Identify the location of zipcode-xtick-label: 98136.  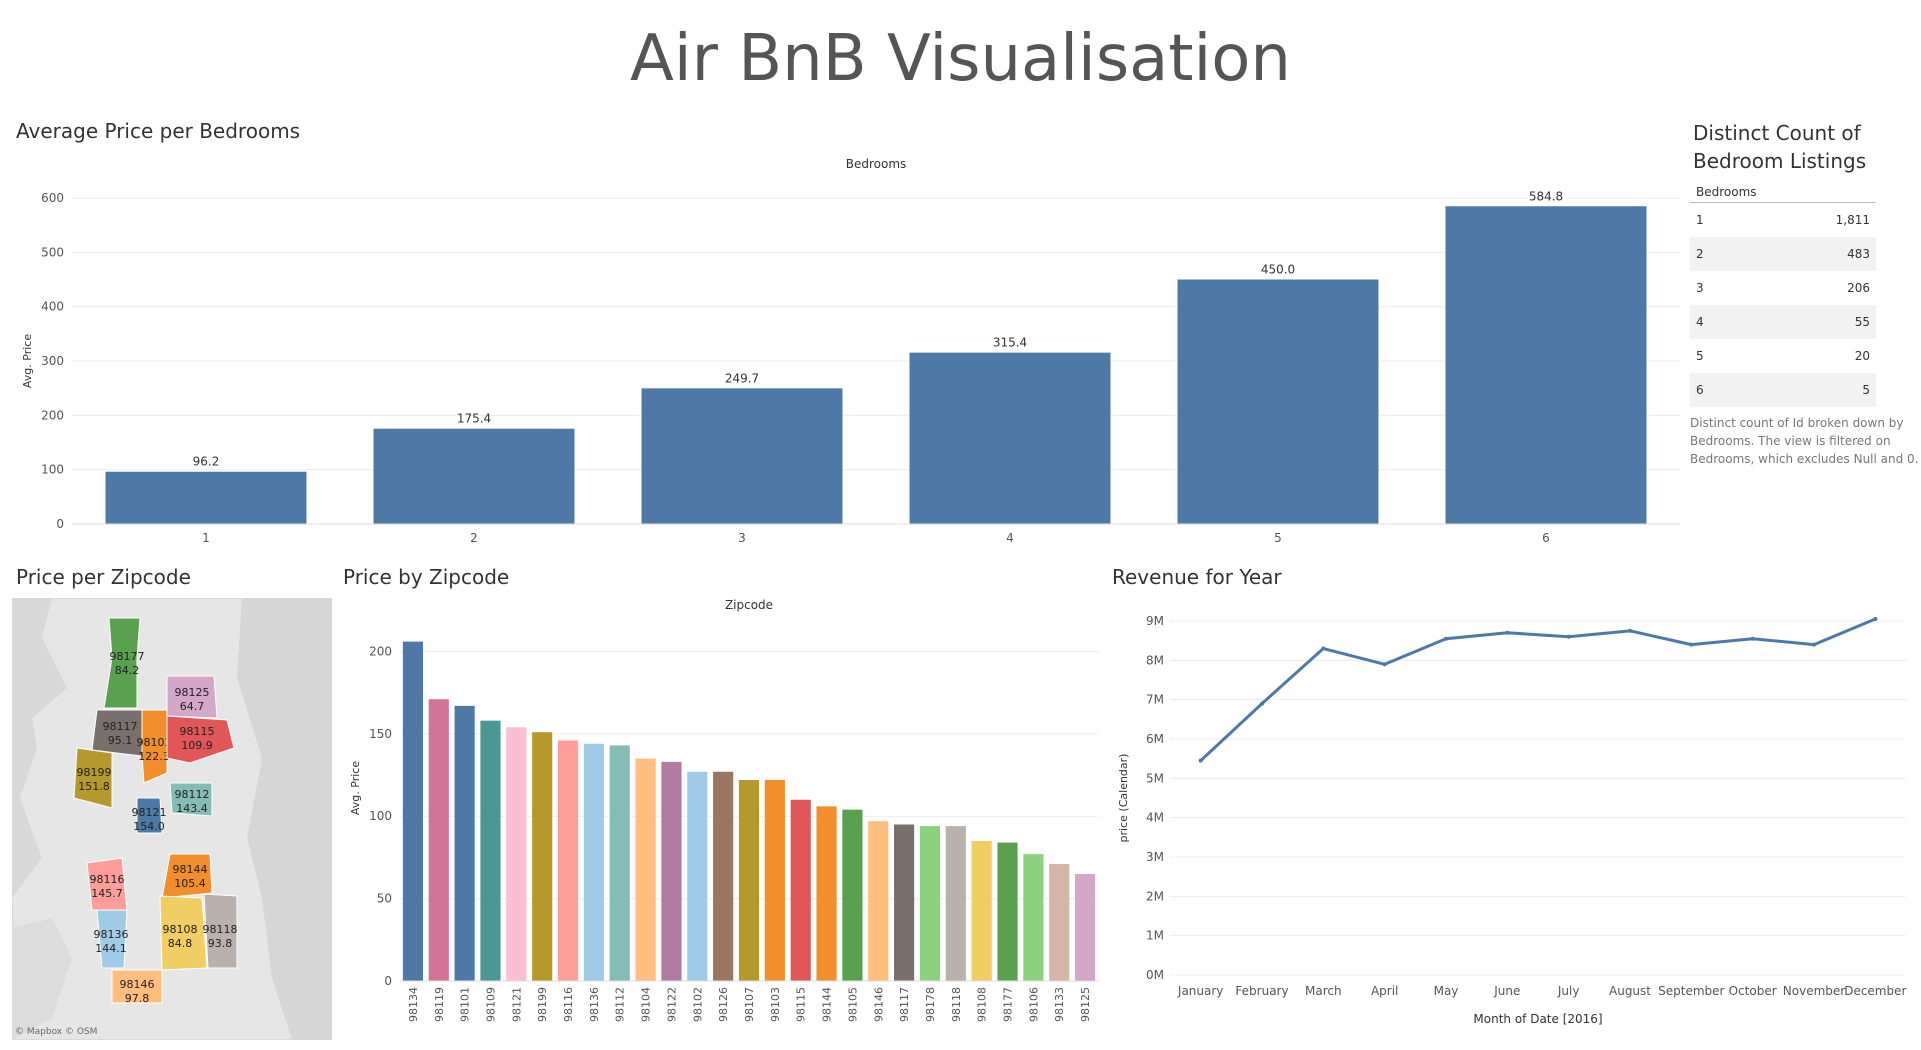
(594, 1004).